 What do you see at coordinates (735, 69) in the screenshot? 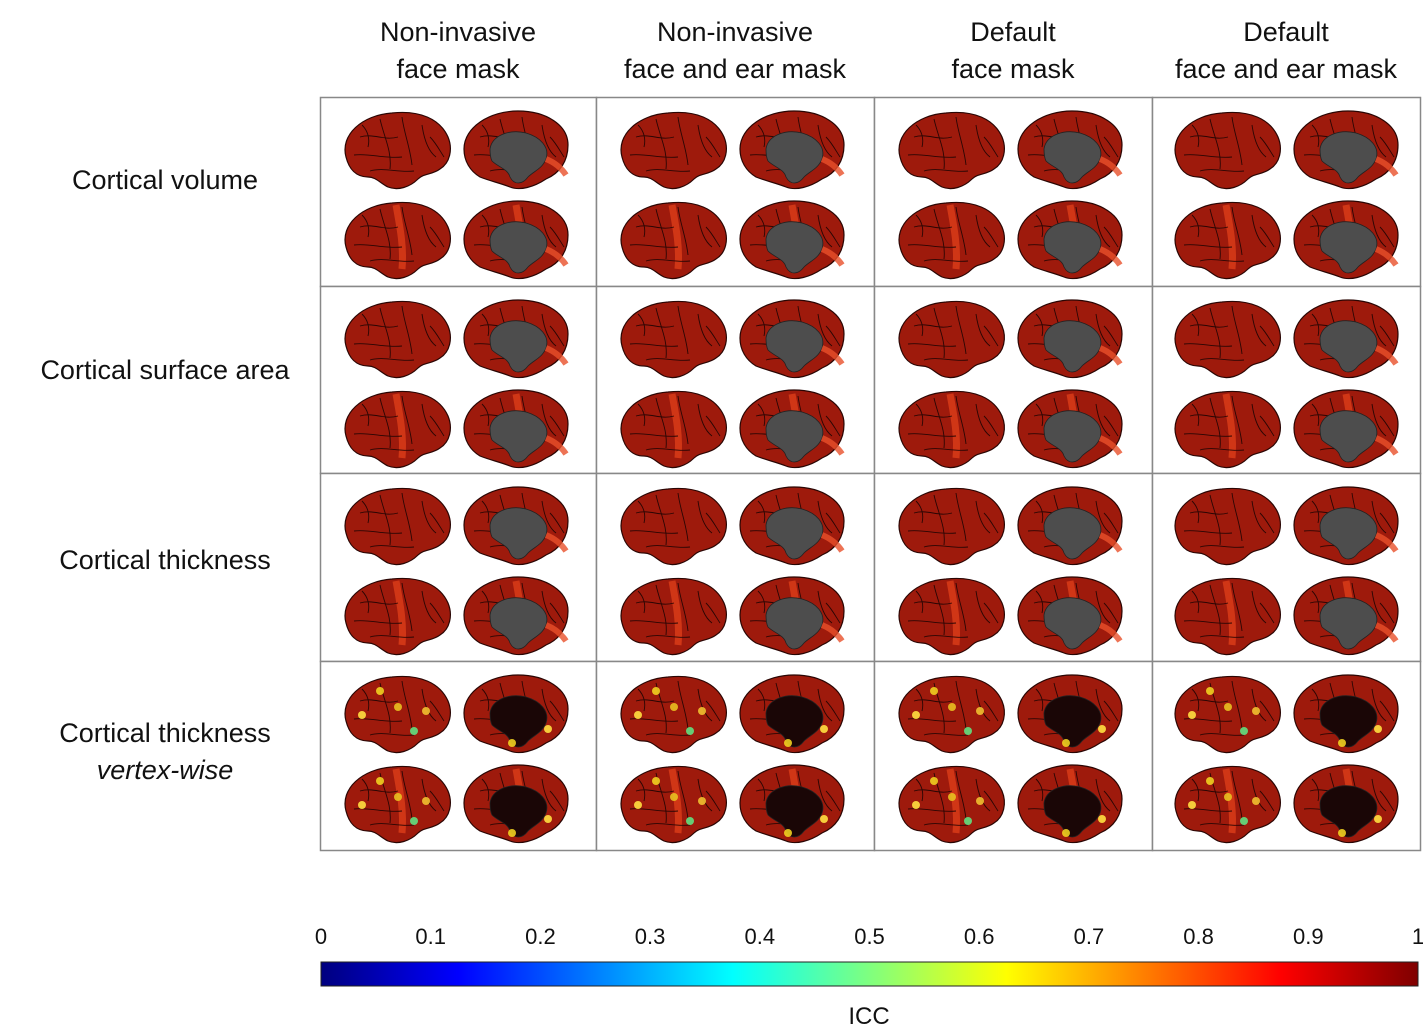
I see `column-header-1-line2: face and ear mask` at bounding box center [735, 69].